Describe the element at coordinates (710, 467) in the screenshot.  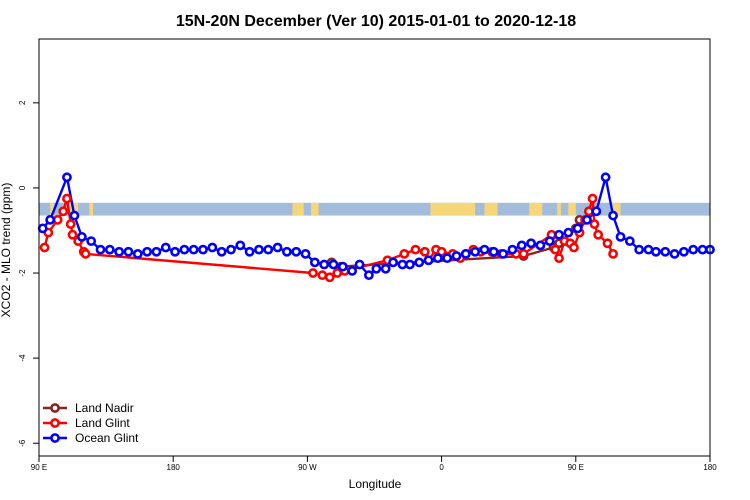
I see `x-tick-label-6: 180` at that location.